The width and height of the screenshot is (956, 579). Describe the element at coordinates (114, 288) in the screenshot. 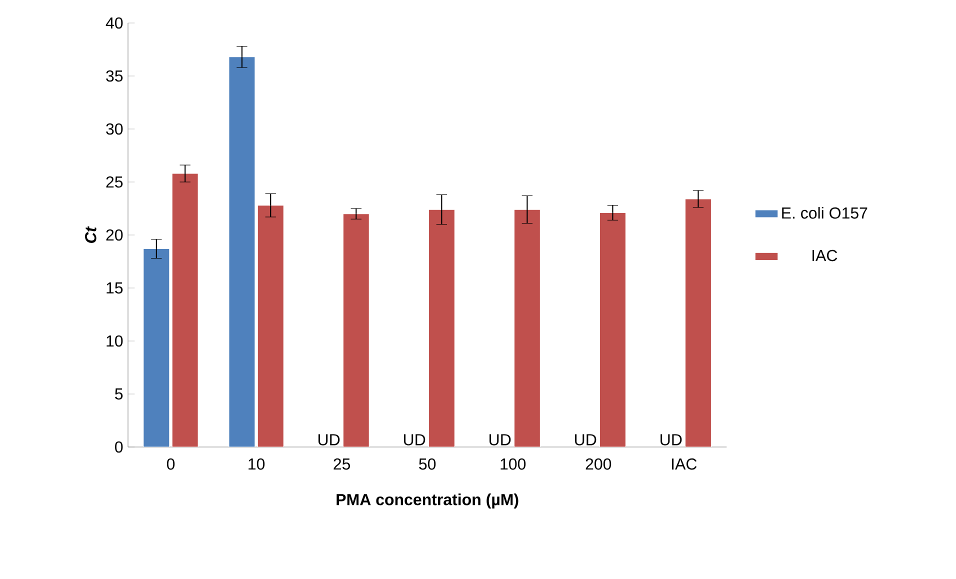

I see `y-tick-label: 15` at that location.